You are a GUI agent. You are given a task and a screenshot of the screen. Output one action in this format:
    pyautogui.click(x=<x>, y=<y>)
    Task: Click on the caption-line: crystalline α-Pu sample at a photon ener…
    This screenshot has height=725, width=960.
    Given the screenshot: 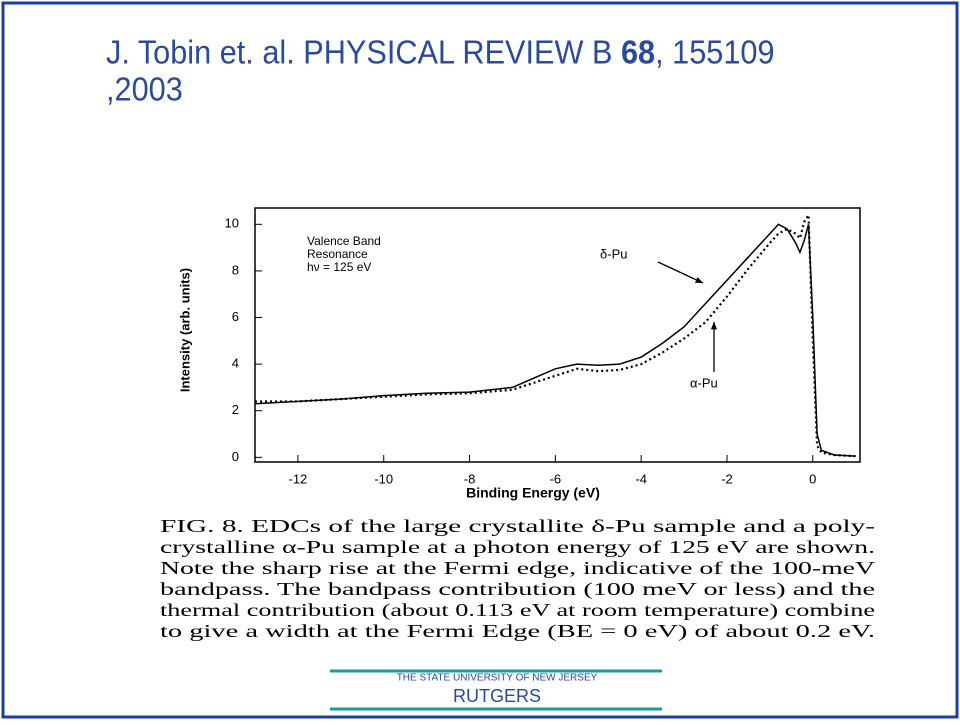 What is the action you would take?
    pyautogui.click(x=517, y=547)
    